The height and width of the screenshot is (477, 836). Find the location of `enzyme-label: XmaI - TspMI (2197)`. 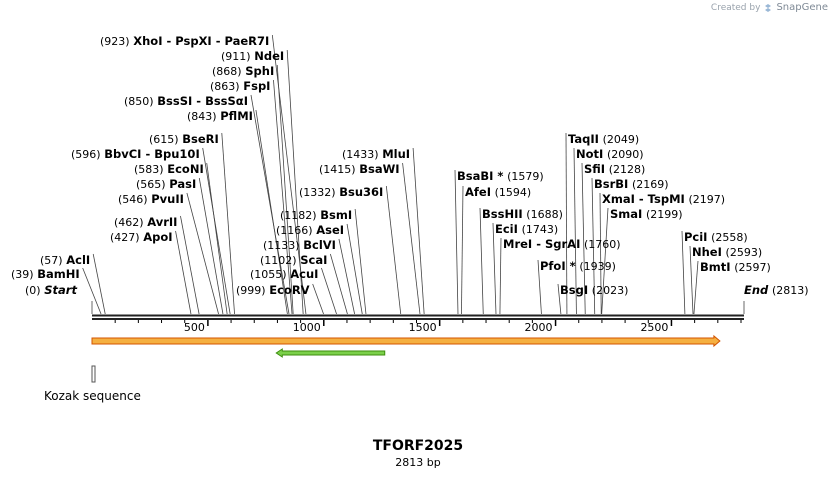

enzyme-label: XmaI - TspMI (2197) is located at coordinates (663, 199).